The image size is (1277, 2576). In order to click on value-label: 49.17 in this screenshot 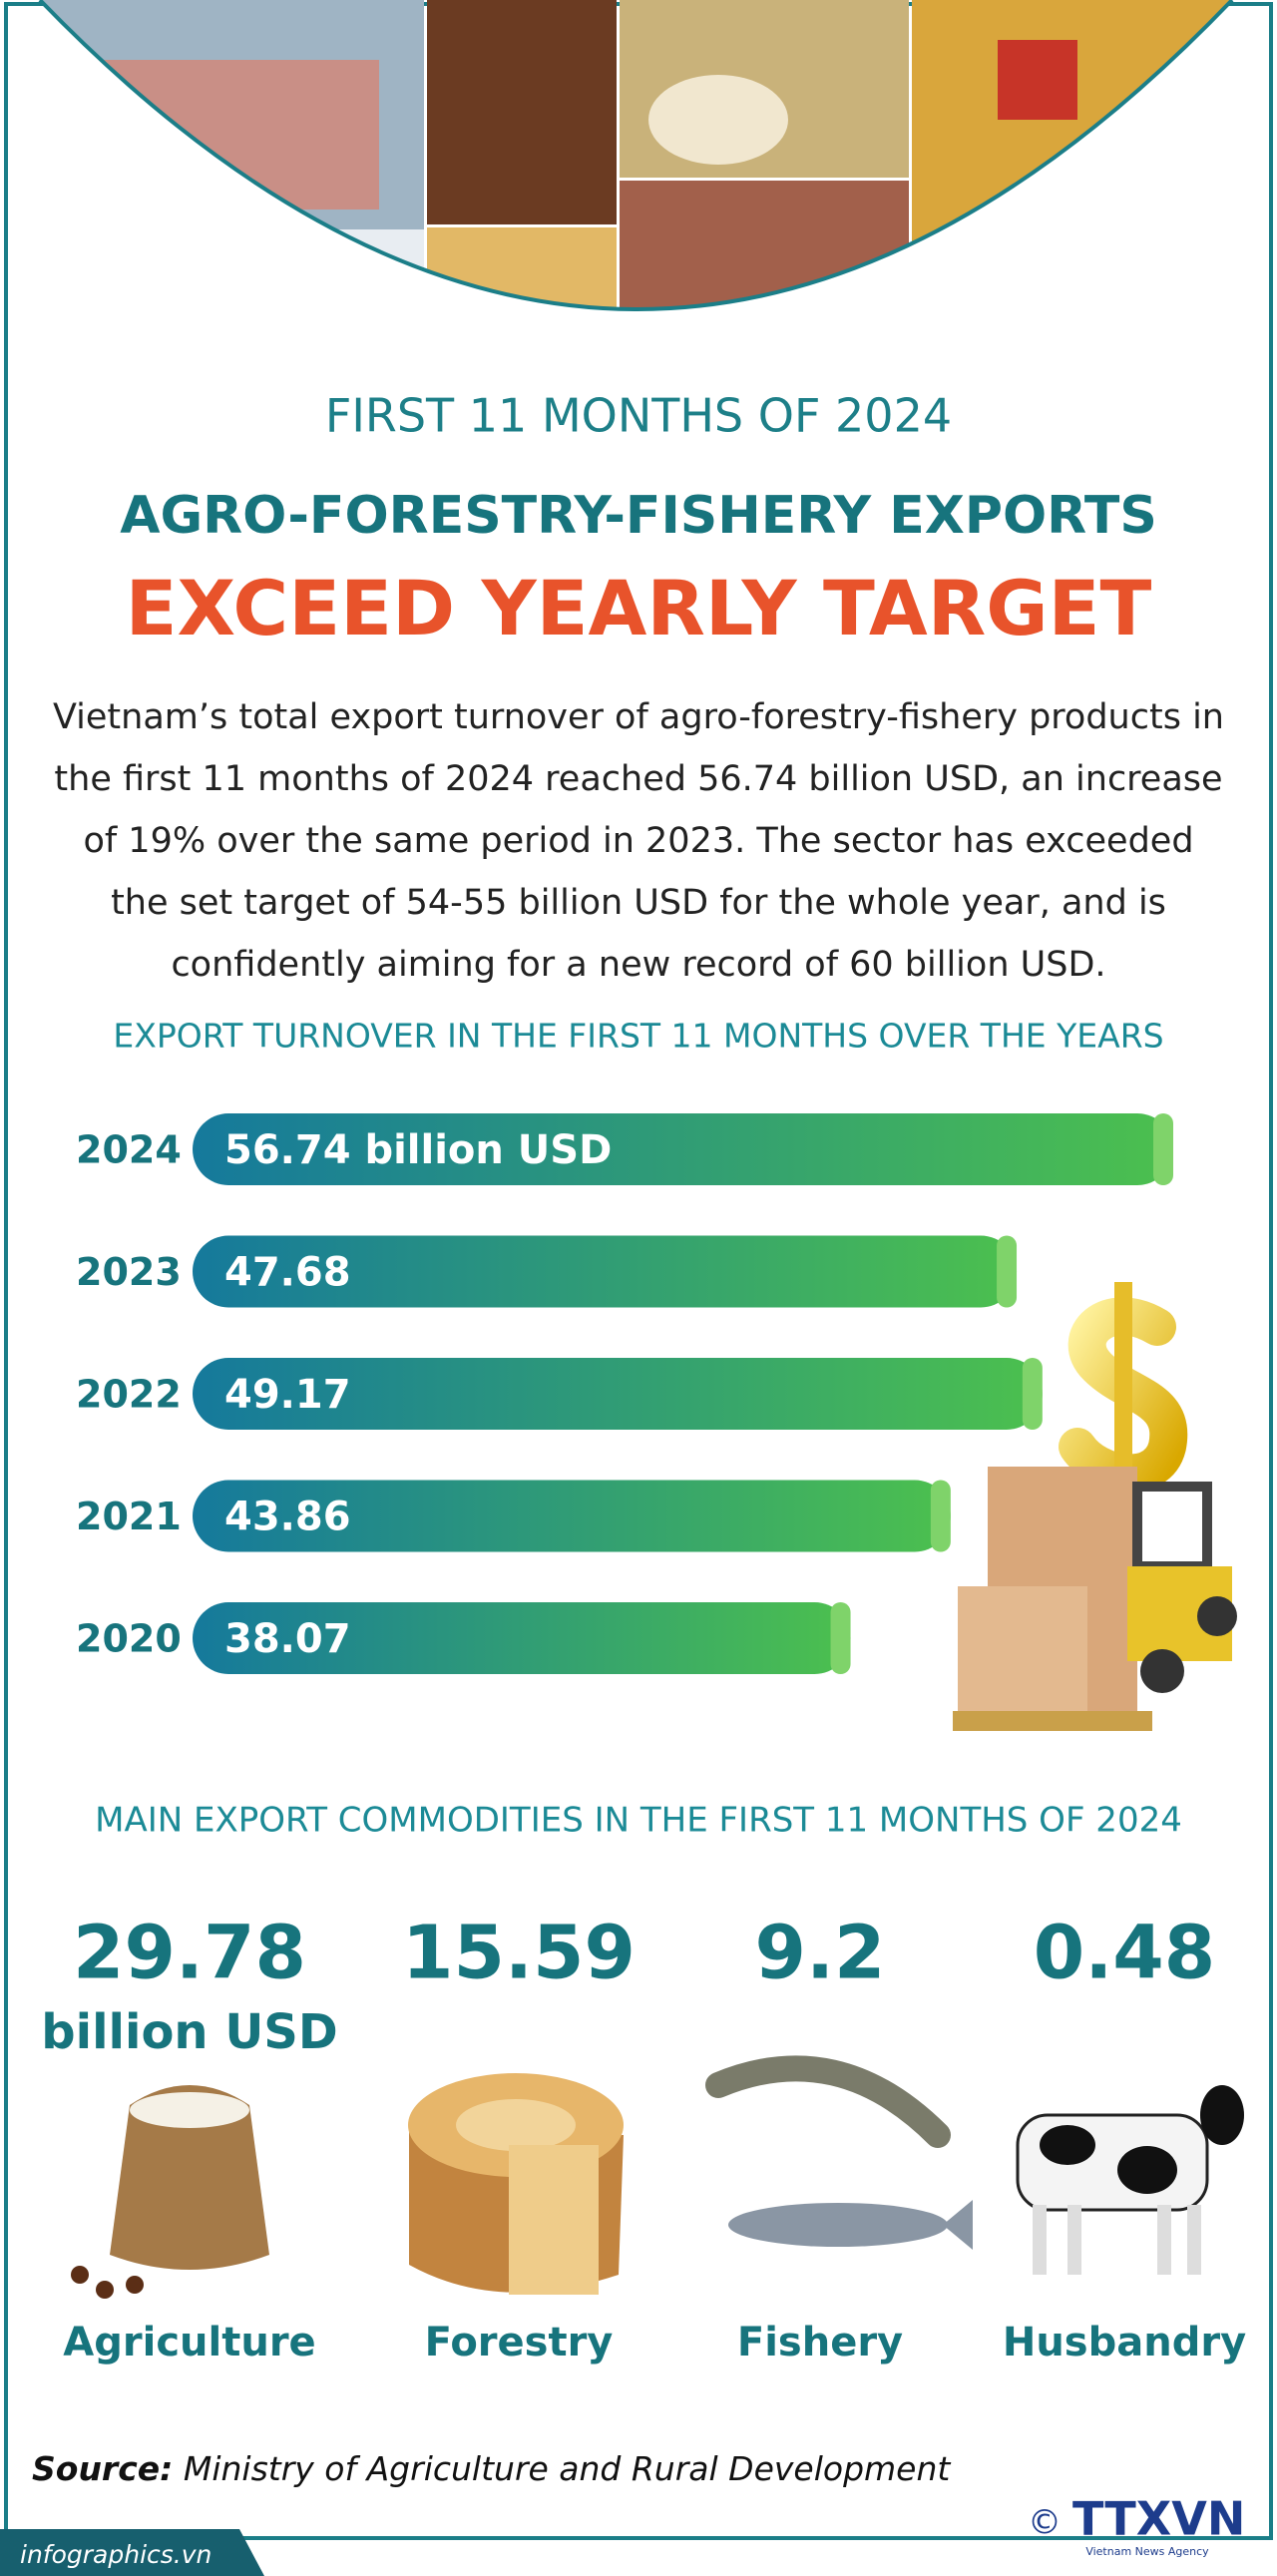, I will do `click(287, 1395)`.